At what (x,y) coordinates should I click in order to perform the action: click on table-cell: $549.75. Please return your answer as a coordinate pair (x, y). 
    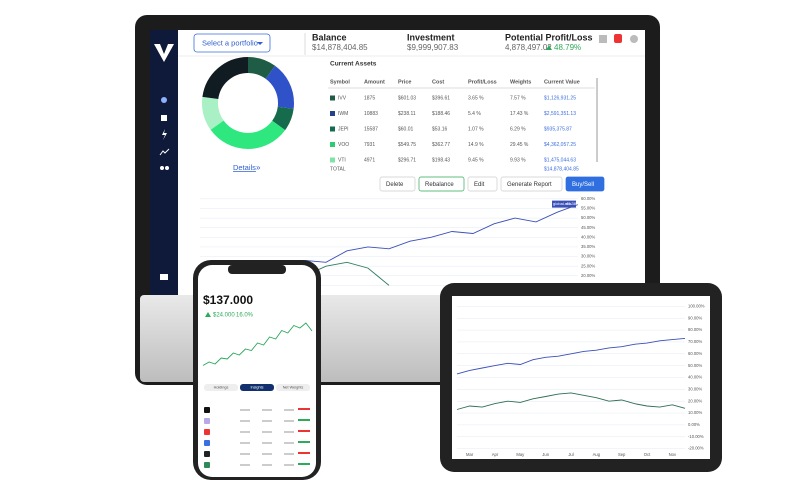
    Looking at the image, I should click on (407, 145).